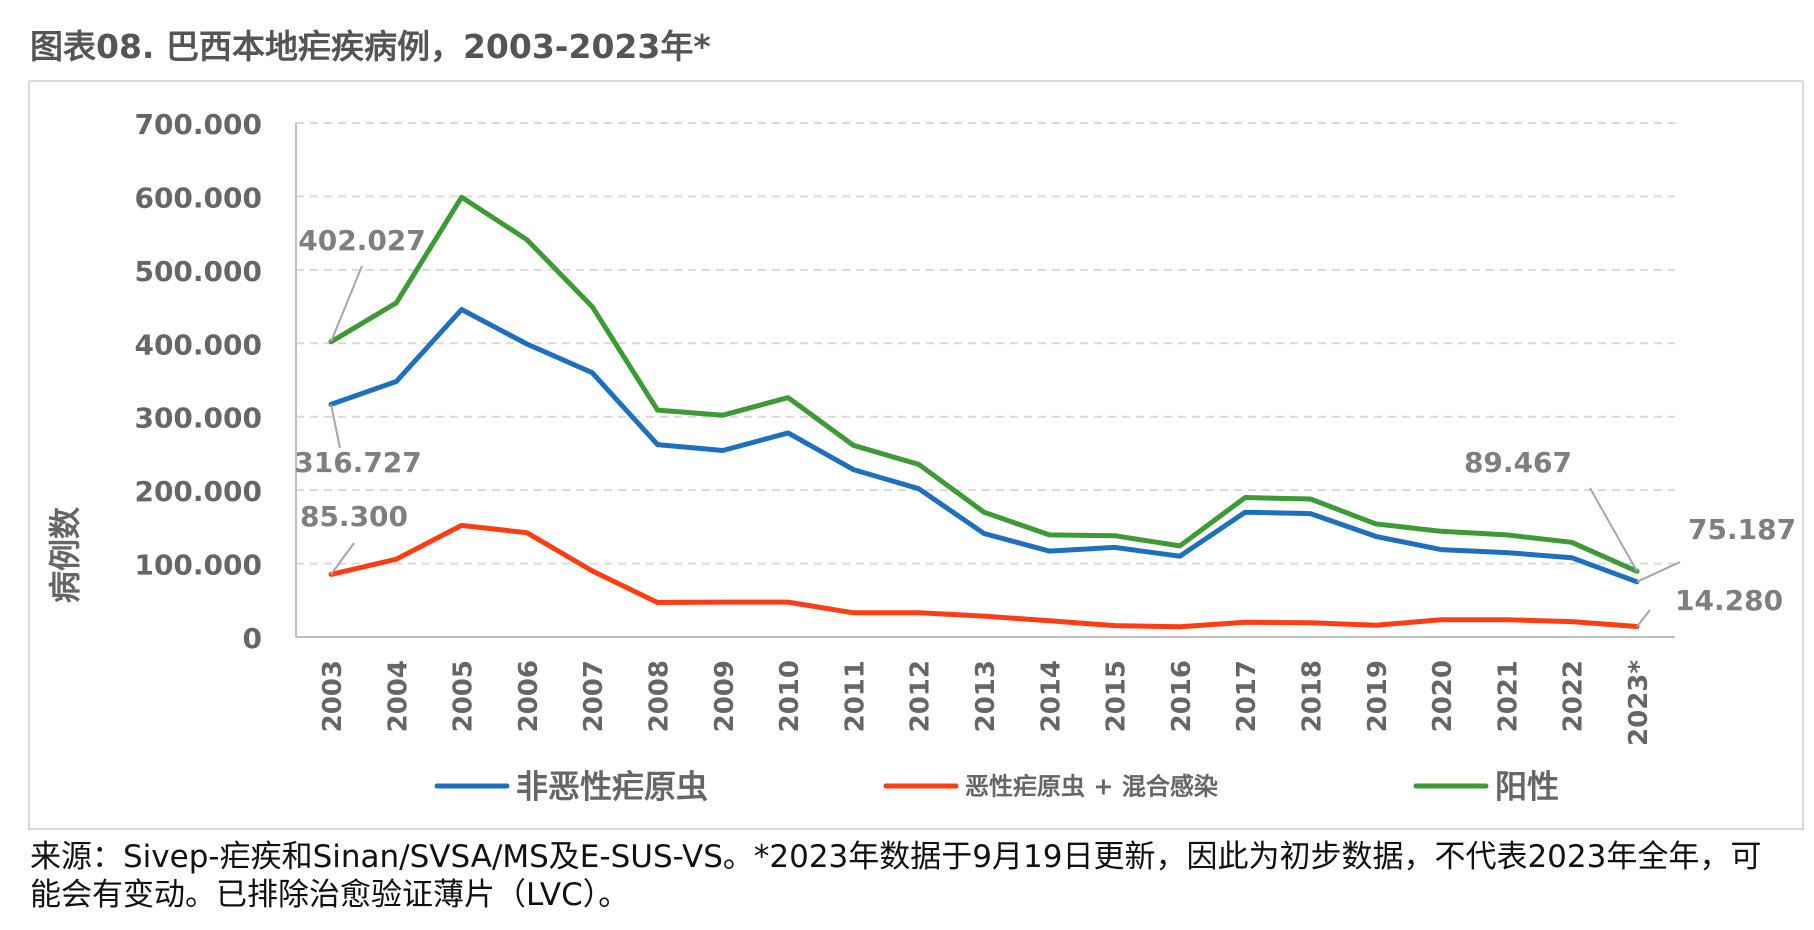 This screenshot has width=1814, height=930. What do you see at coordinates (529, 696) in the screenshot?
I see `x-tick-label: 2006` at bounding box center [529, 696].